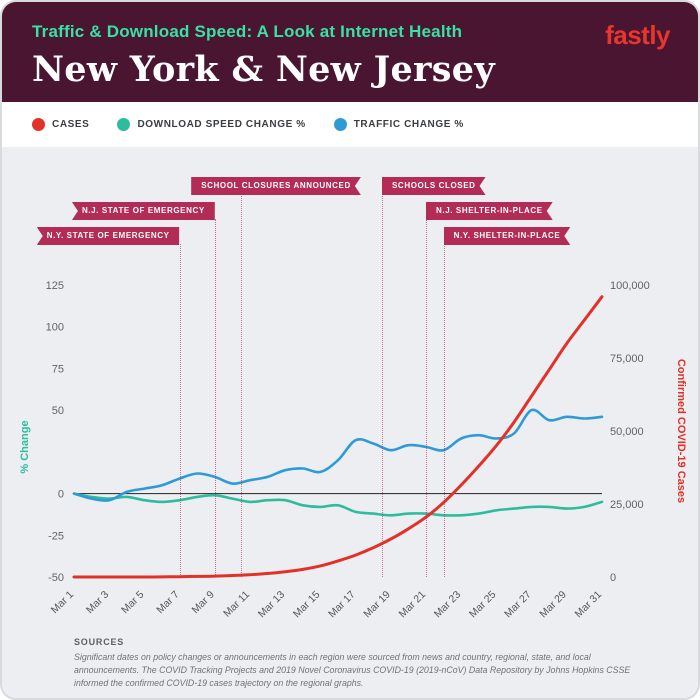 This screenshot has height=700, width=700. Describe the element at coordinates (71, 124) in the screenshot. I see `legend-label: CASES` at that location.